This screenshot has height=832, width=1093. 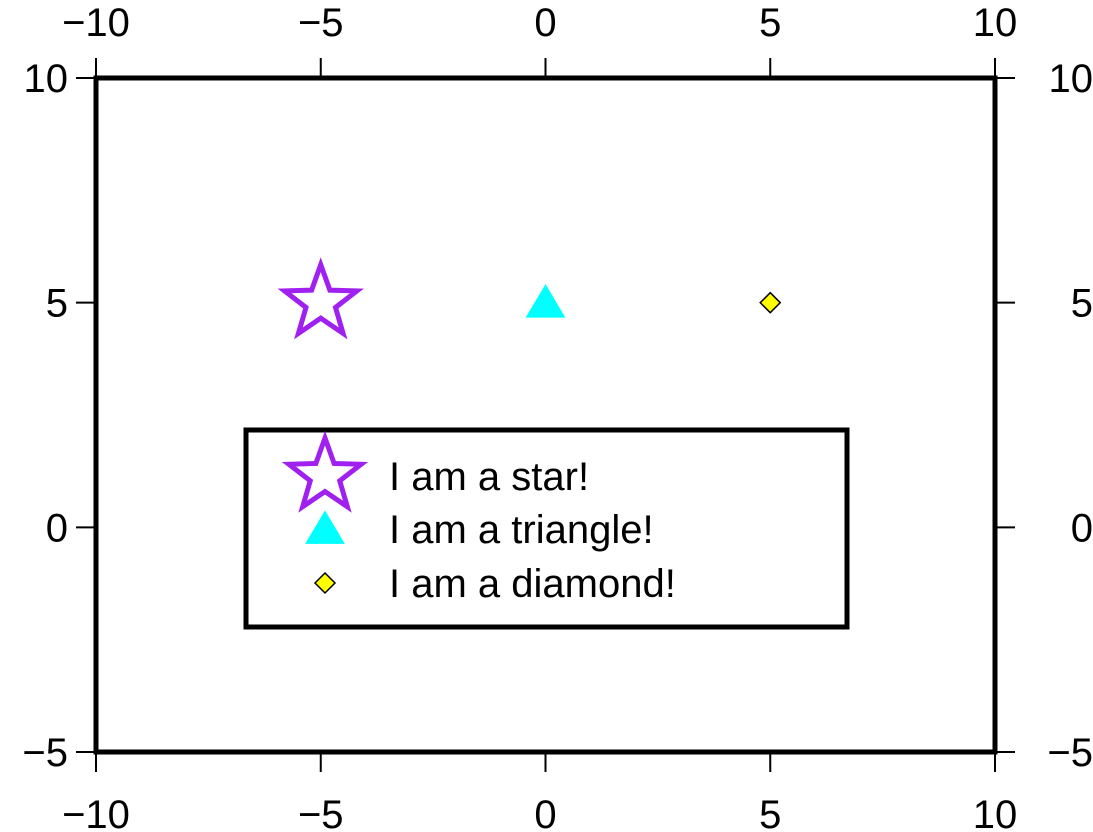 I want to click on legend-star-icon, so click(x=325, y=471).